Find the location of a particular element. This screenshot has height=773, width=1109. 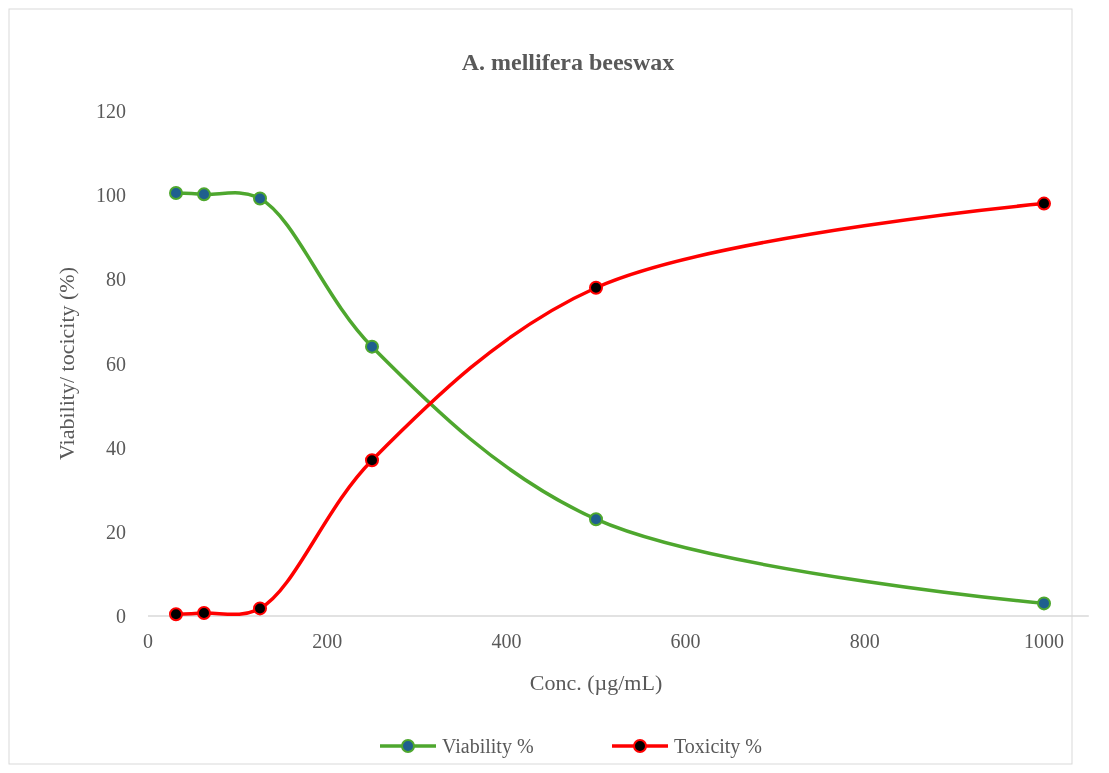

x-tick-label: 600 is located at coordinates (685, 641).